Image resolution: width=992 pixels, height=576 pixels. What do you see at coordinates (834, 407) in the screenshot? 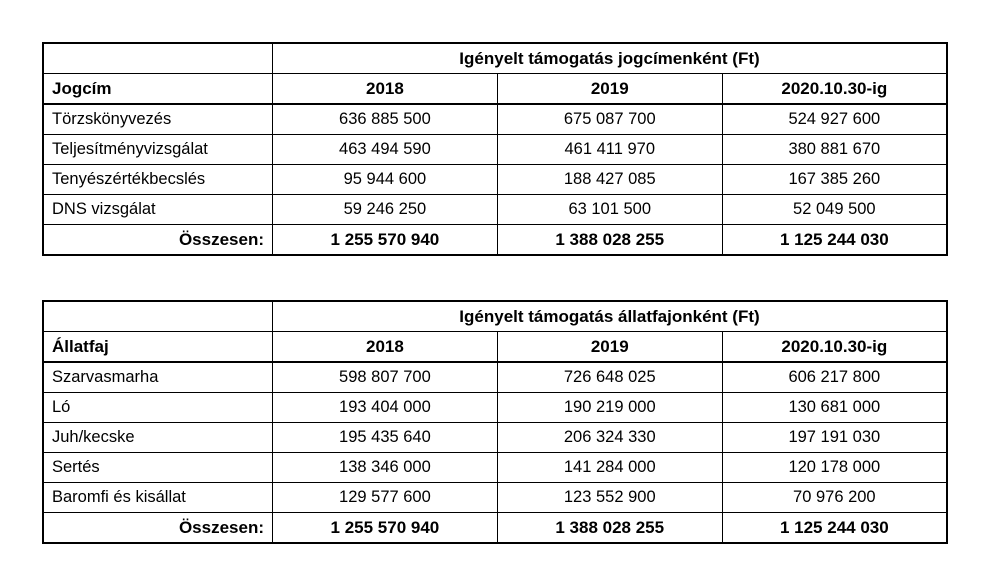
I see `value-cell: 130 681 000` at bounding box center [834, 407].